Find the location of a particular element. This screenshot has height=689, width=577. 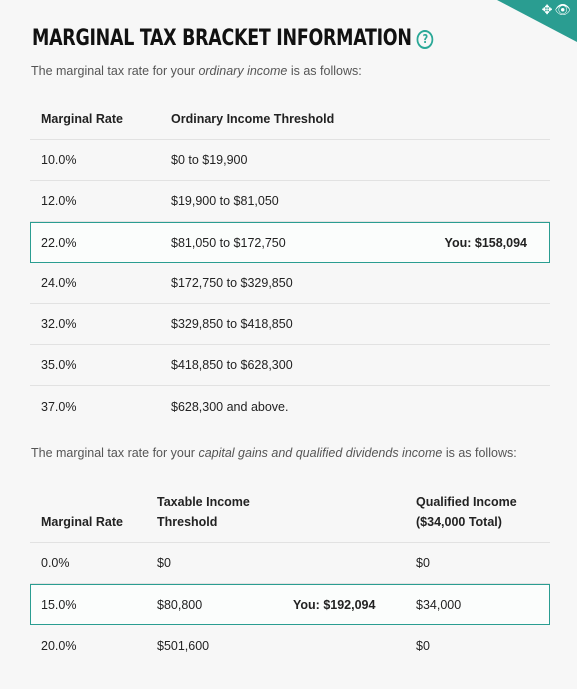

page-title: MARGINAL TAX BRACKET INFORMATION? is located at coordinates (233, 38).